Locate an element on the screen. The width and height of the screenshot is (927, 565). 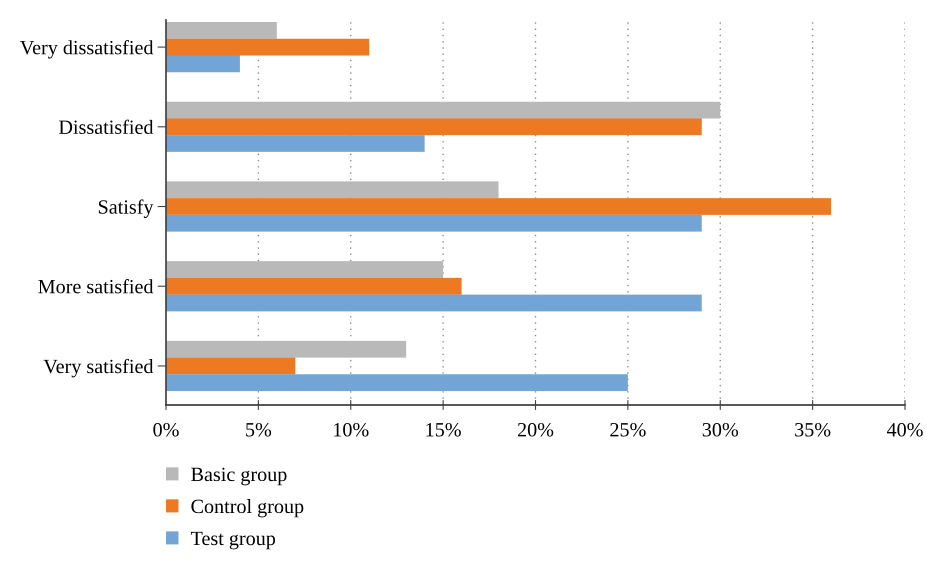
legend-label: Basic group is located at coordinates (239, 477).